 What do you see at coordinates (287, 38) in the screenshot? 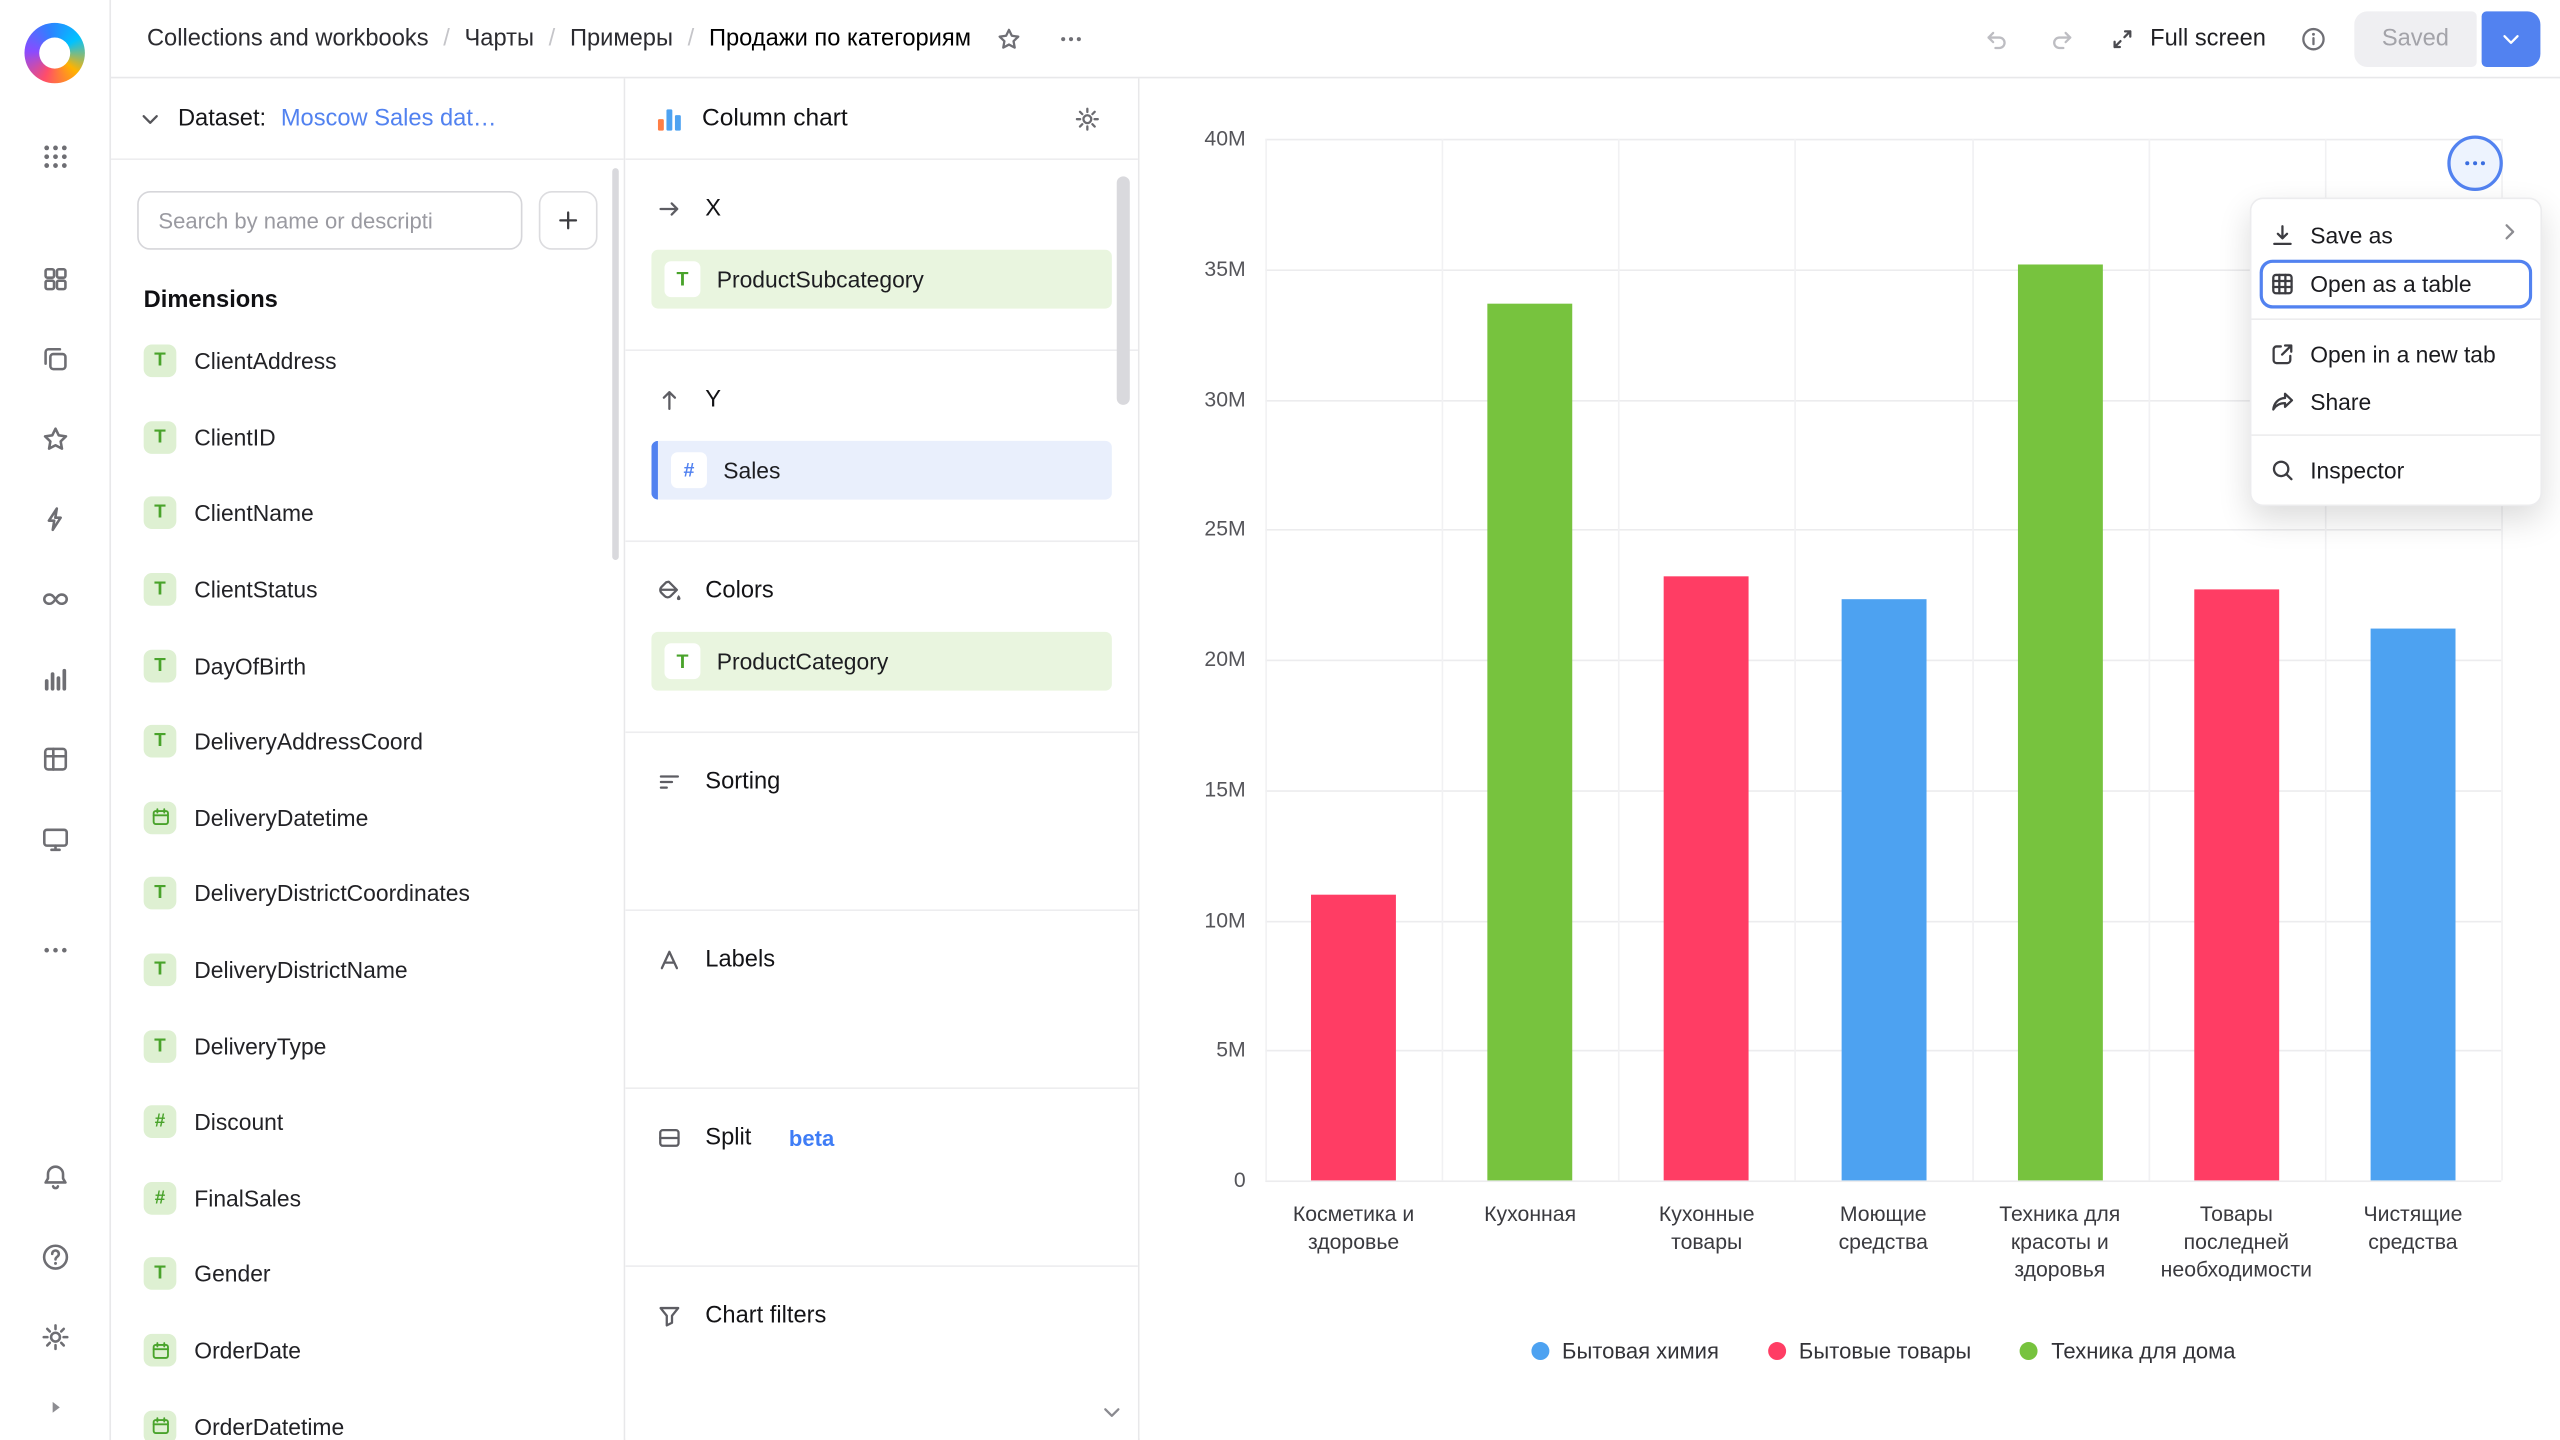
I see `breadcrumb-item: Collections and workbooks` at bounding box center [287, 38].